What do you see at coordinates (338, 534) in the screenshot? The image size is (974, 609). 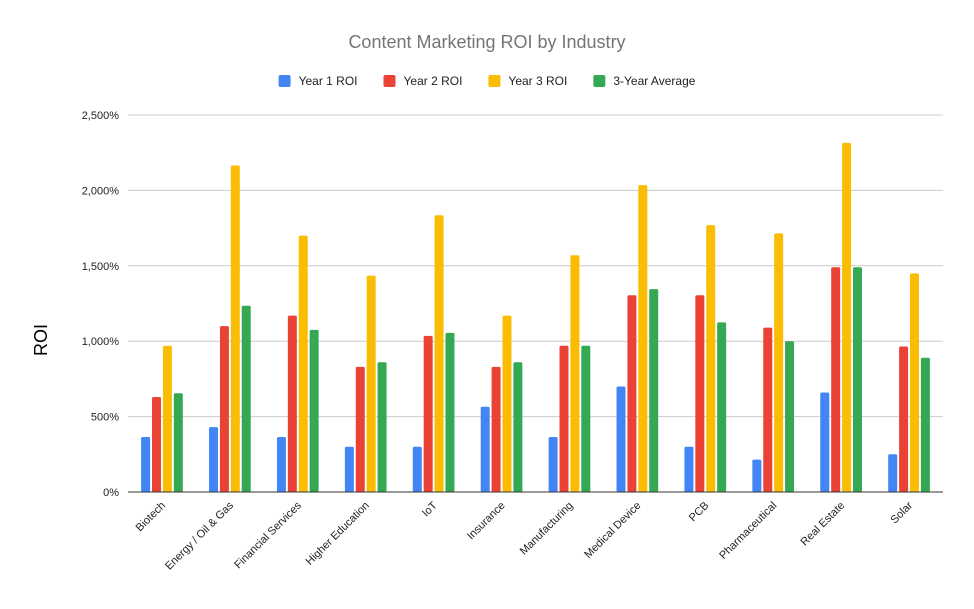 I see `x-tick-label: Higher Education` at bounding box center [338, 534].